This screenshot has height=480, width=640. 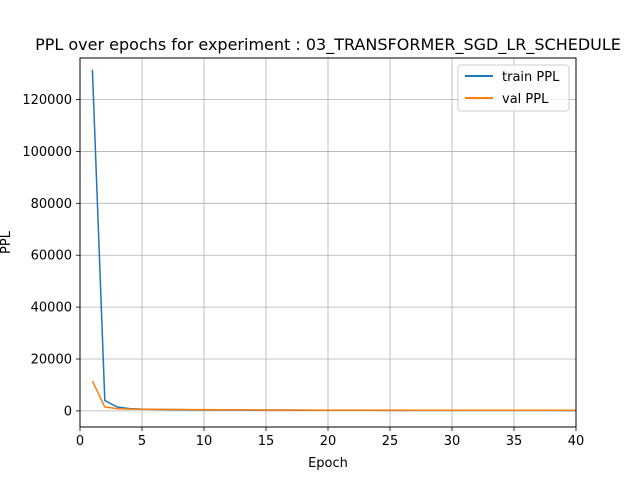 I want to click on x-tick-label: 20, so click(x=328, y=441).